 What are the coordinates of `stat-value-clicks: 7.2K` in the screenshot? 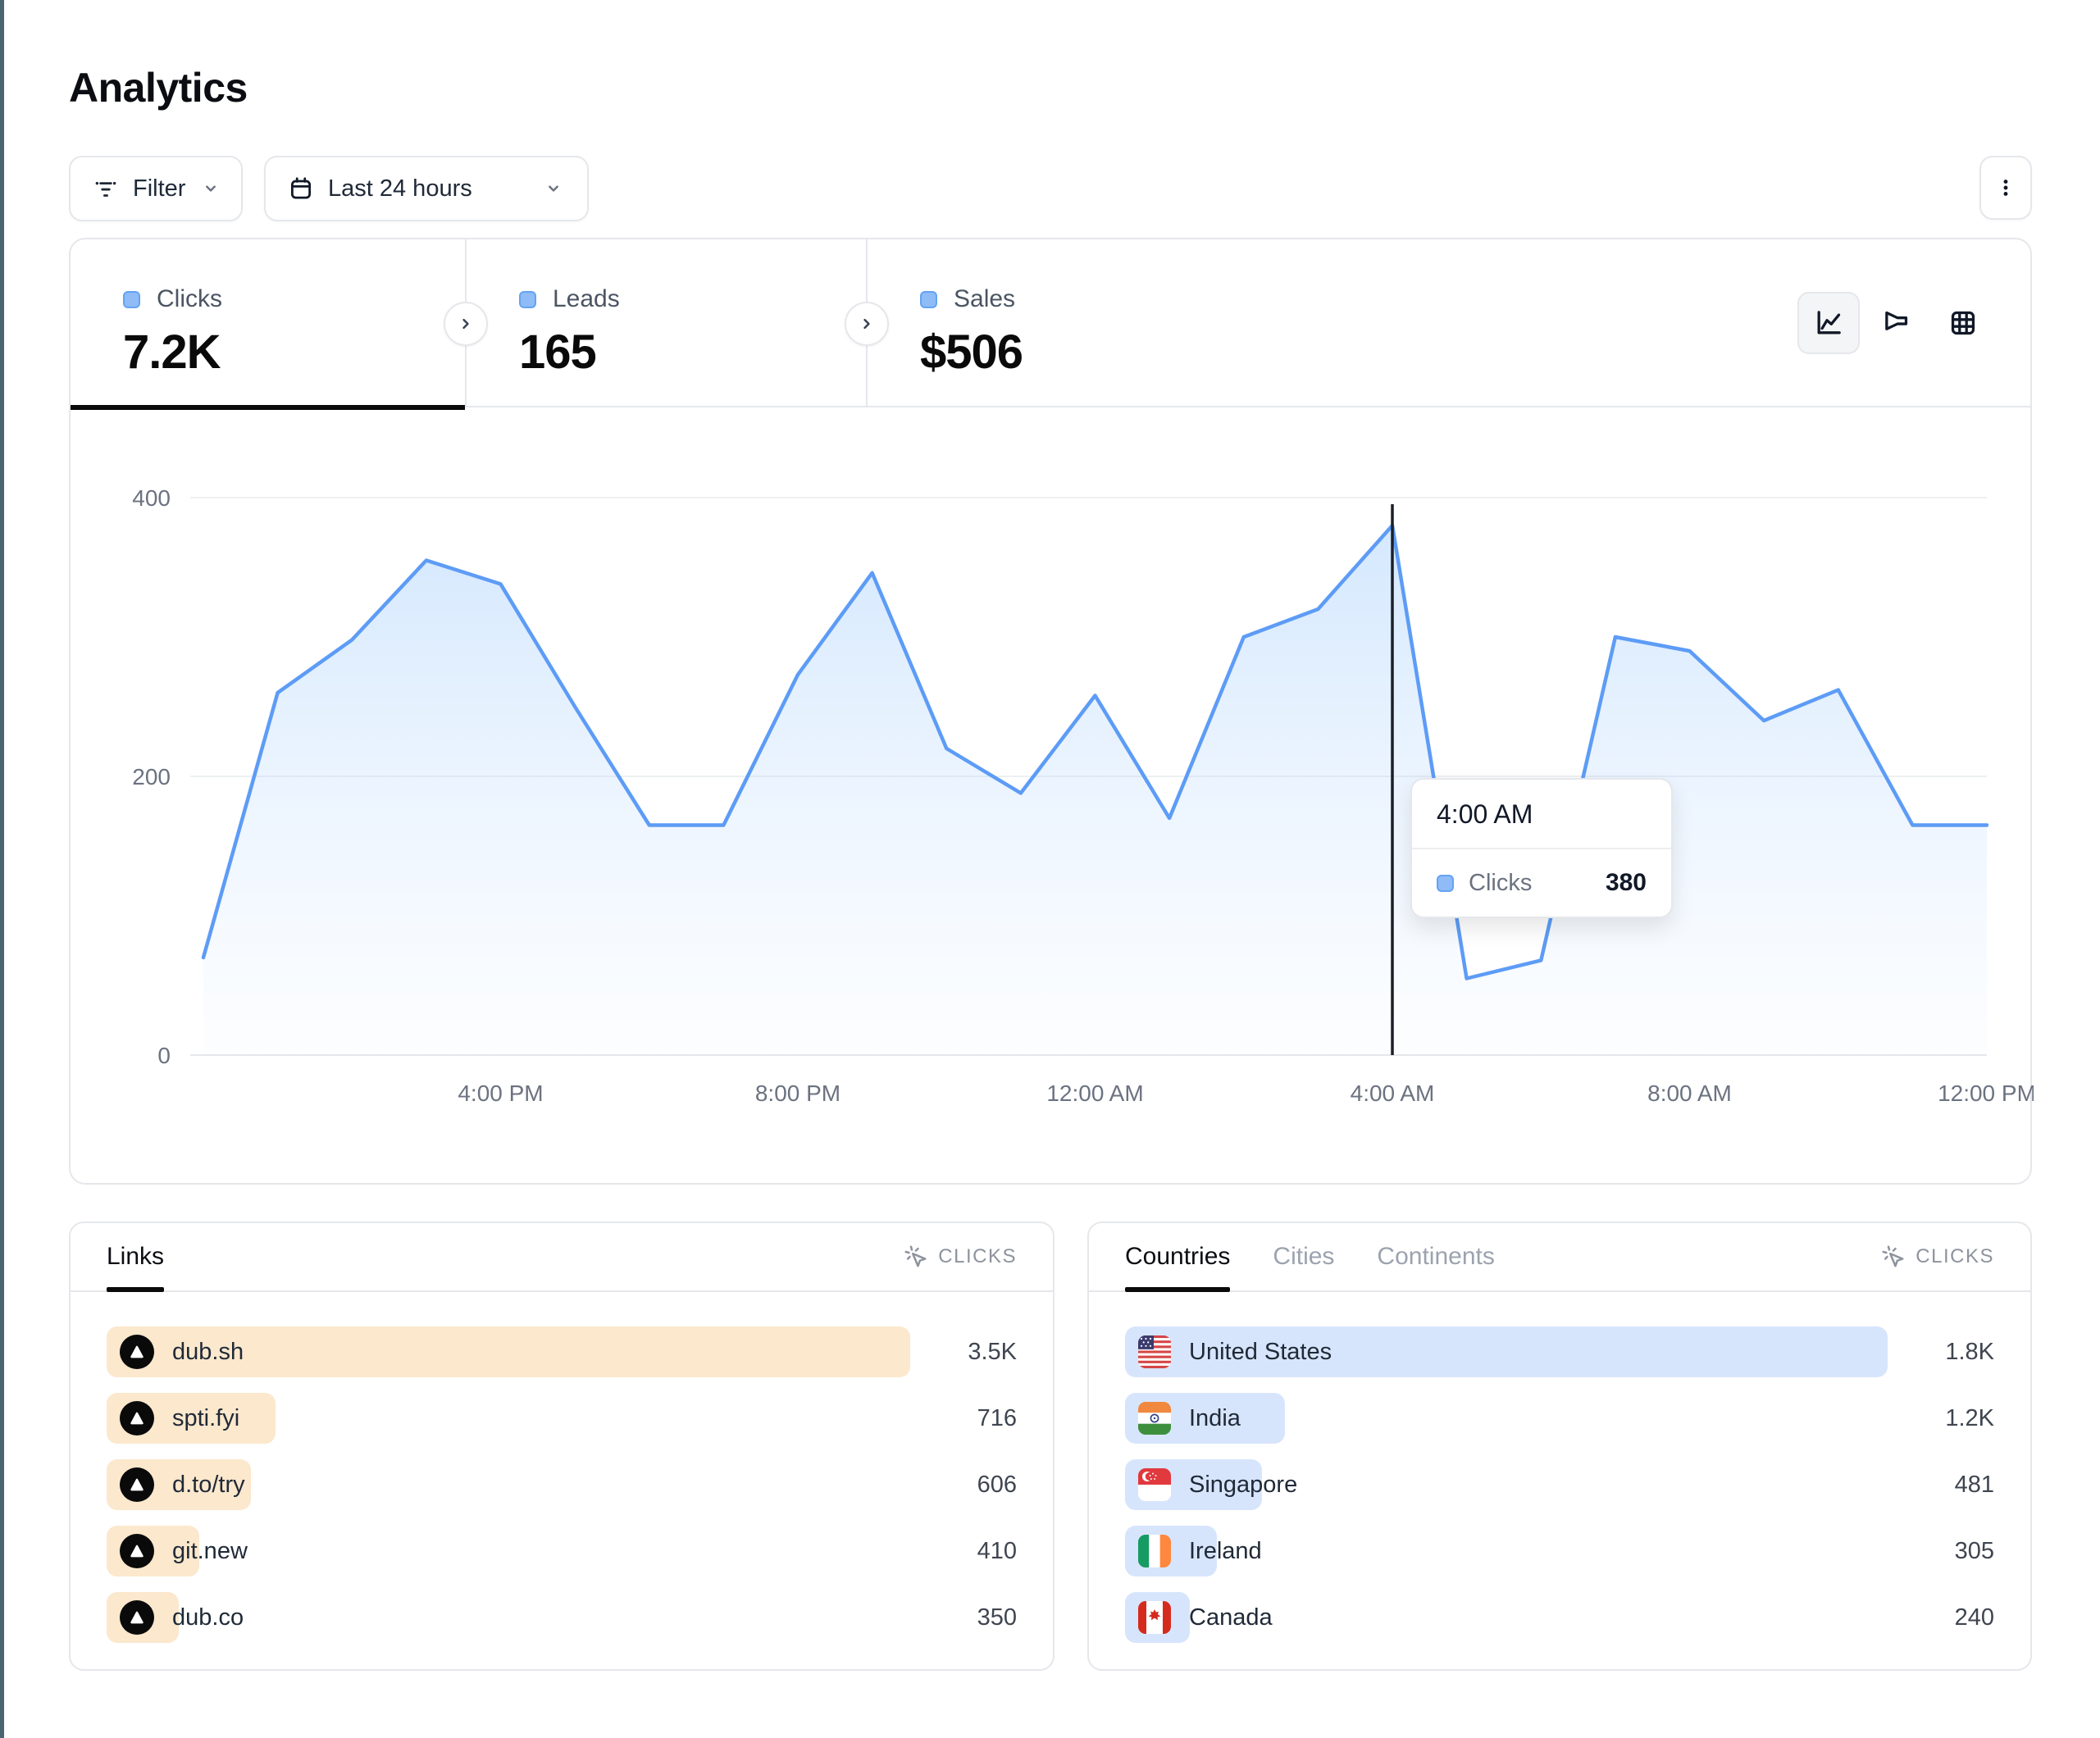 It's located at (172, 352).